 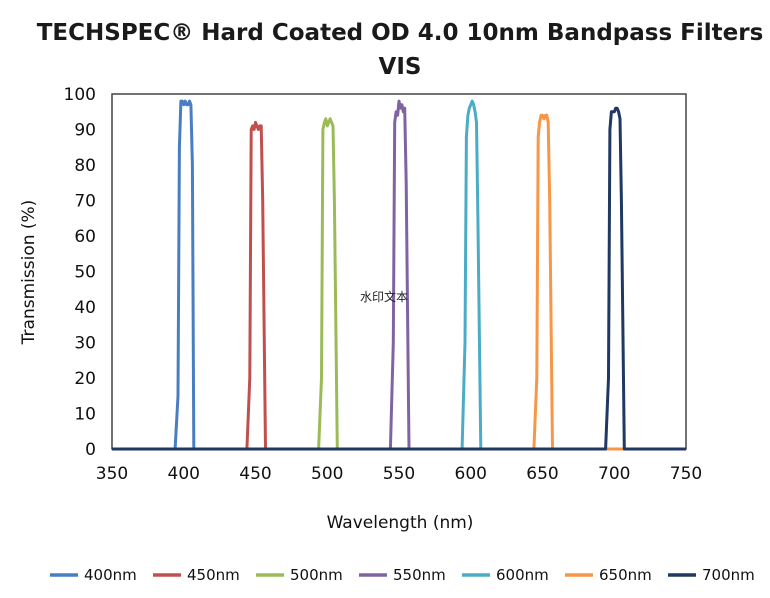 I want to click on x-tick-label: 400, so click(x=184, y=474).